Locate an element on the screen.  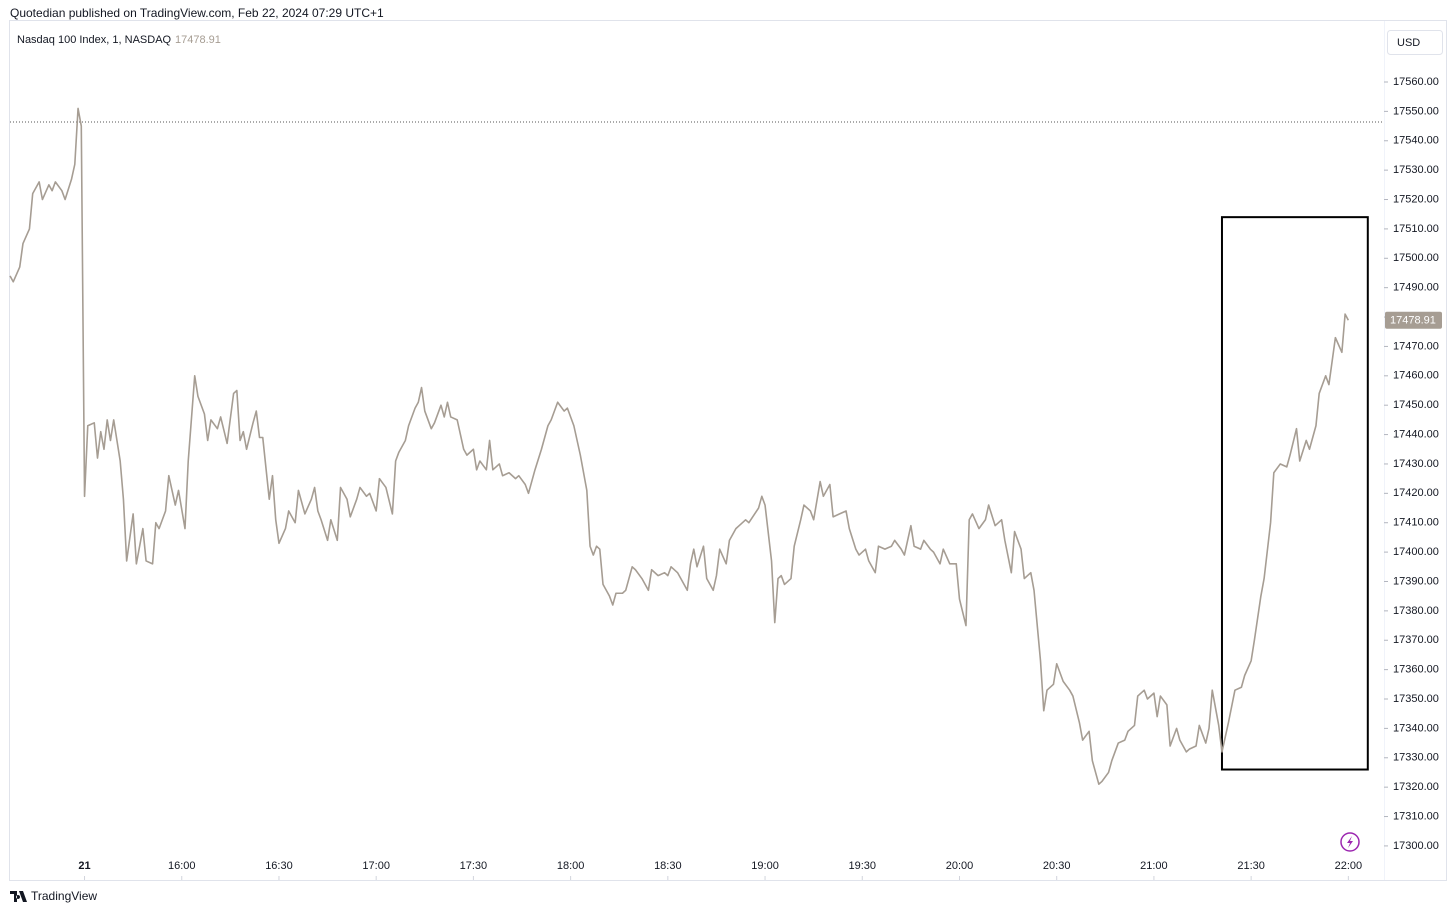
tv-logo is located at coordinates (18, 896).